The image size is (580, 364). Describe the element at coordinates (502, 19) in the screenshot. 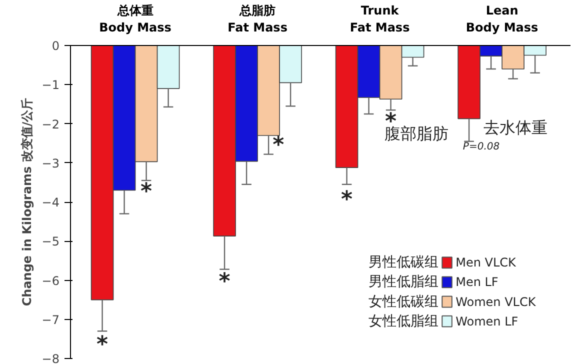

I see `x-tick-label: Lean Body Mass` at that location.